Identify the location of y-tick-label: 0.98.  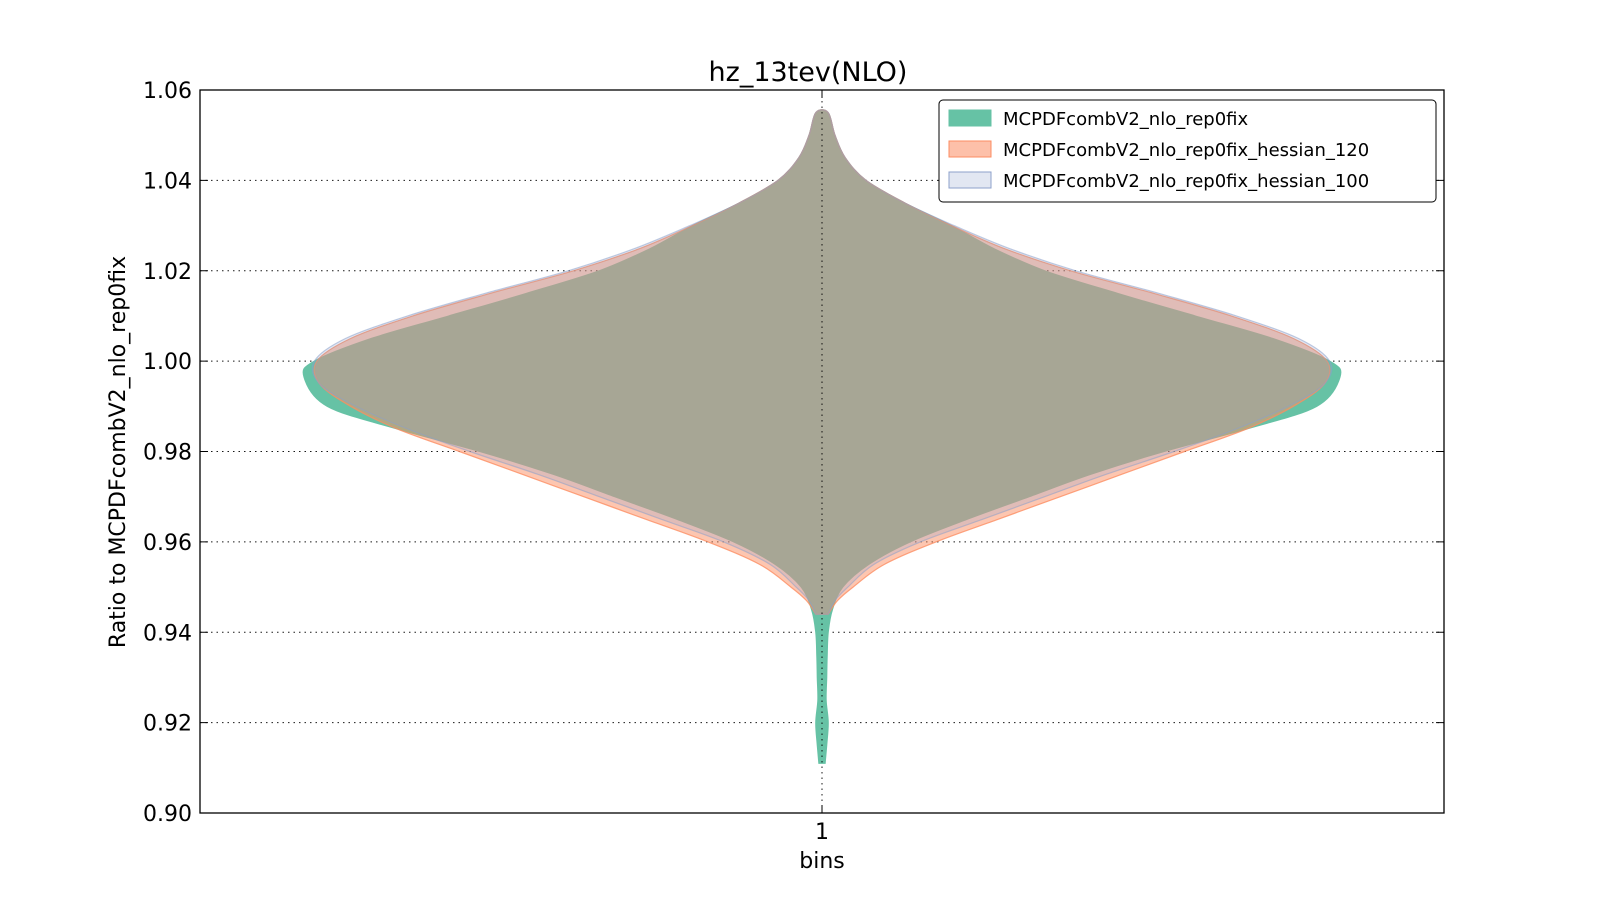
(167, 453).